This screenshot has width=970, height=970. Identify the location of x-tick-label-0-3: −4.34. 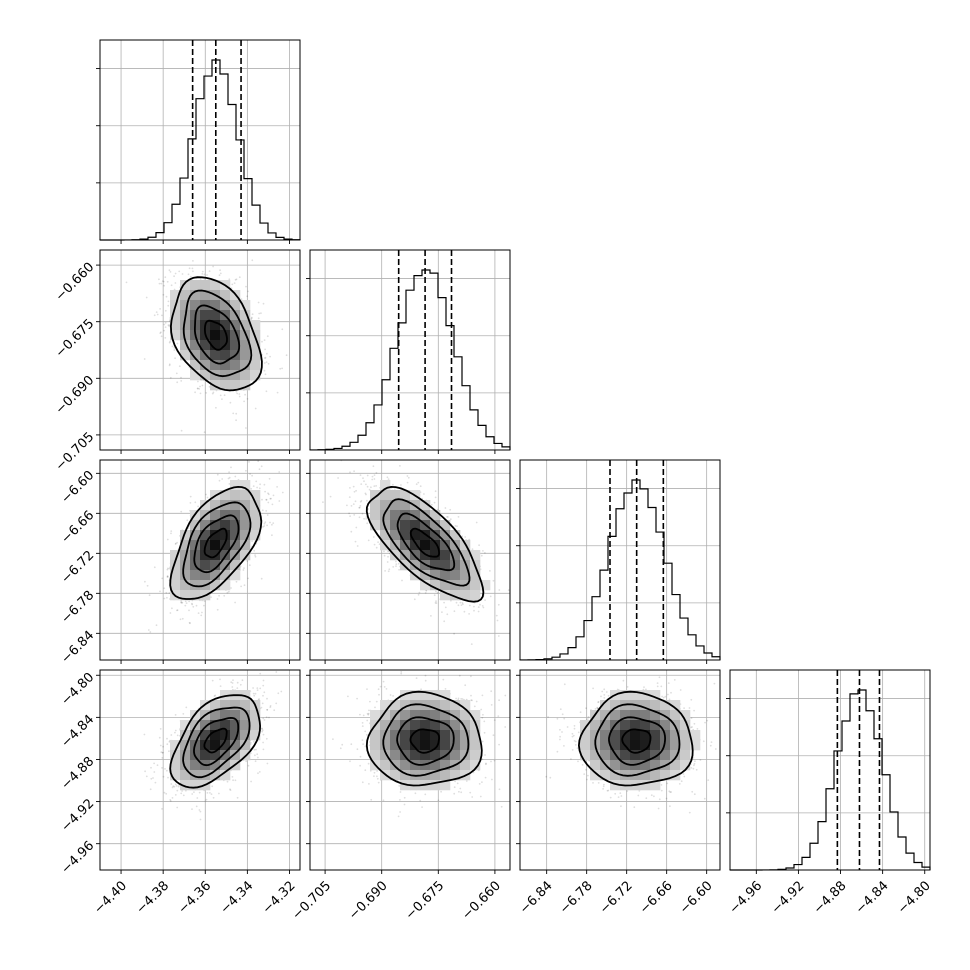
(237, 897).